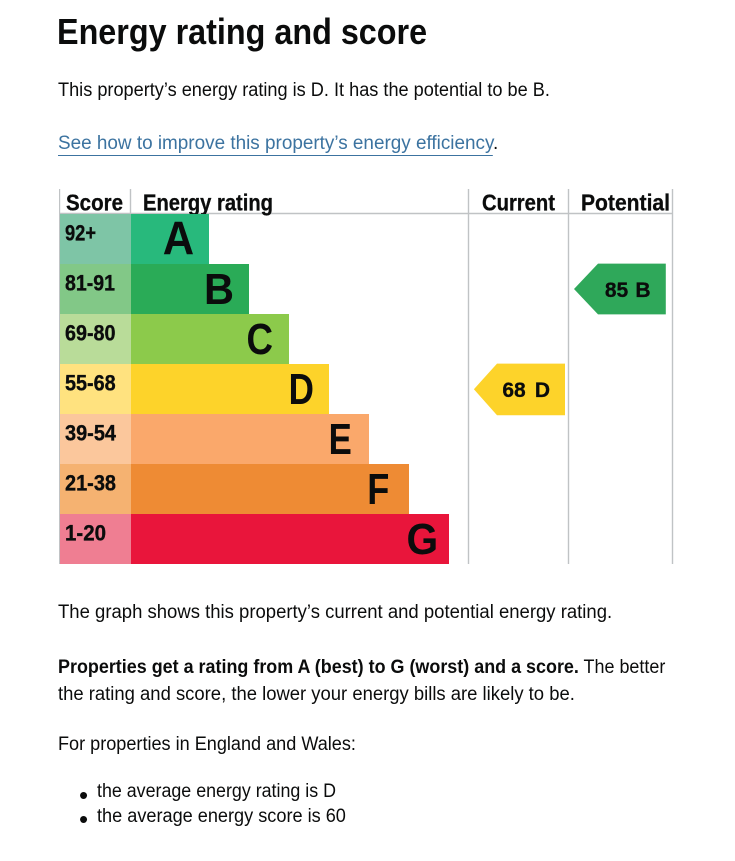 This screenshot has width=735, height=861. Describe the element at coordinates (518, 203) in the screenshot. I see `svg-text: Current` at that location.